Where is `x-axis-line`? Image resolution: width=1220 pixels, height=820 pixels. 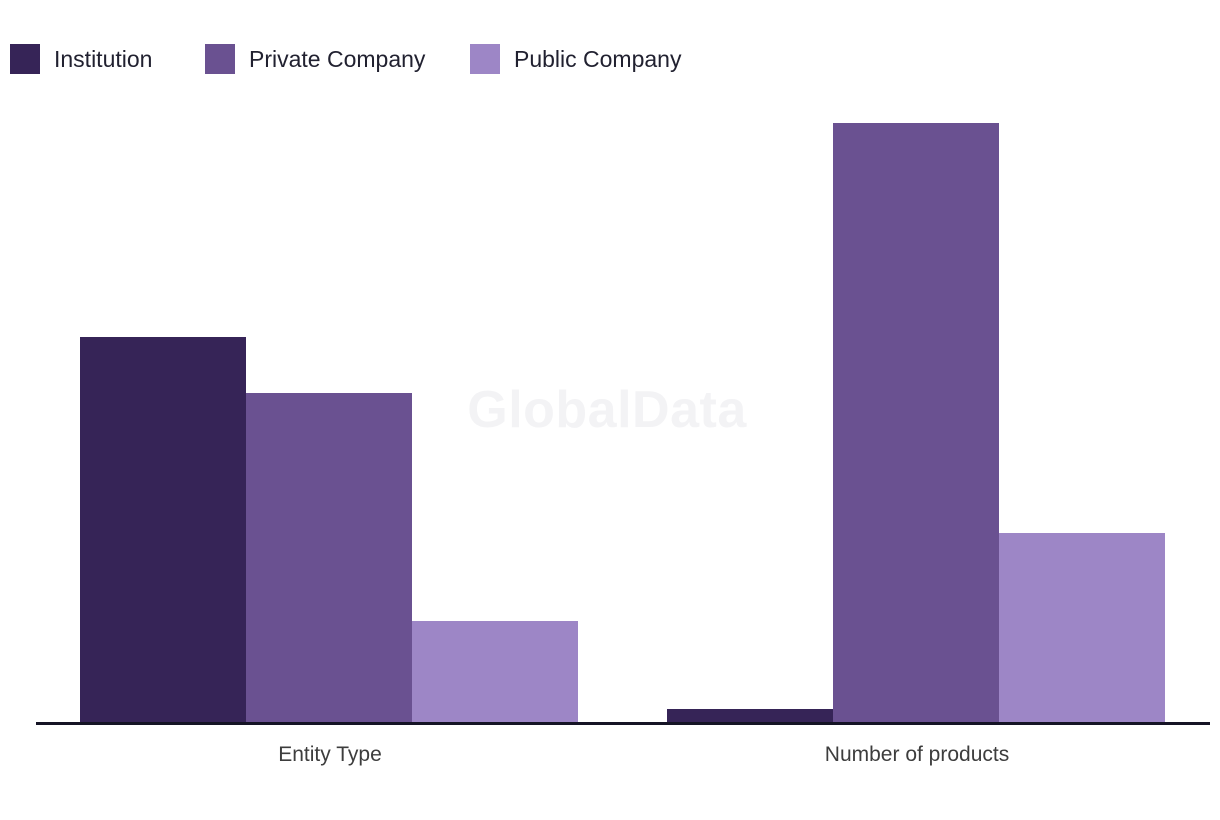 x-axis-line is located at coordinates (623, 723).